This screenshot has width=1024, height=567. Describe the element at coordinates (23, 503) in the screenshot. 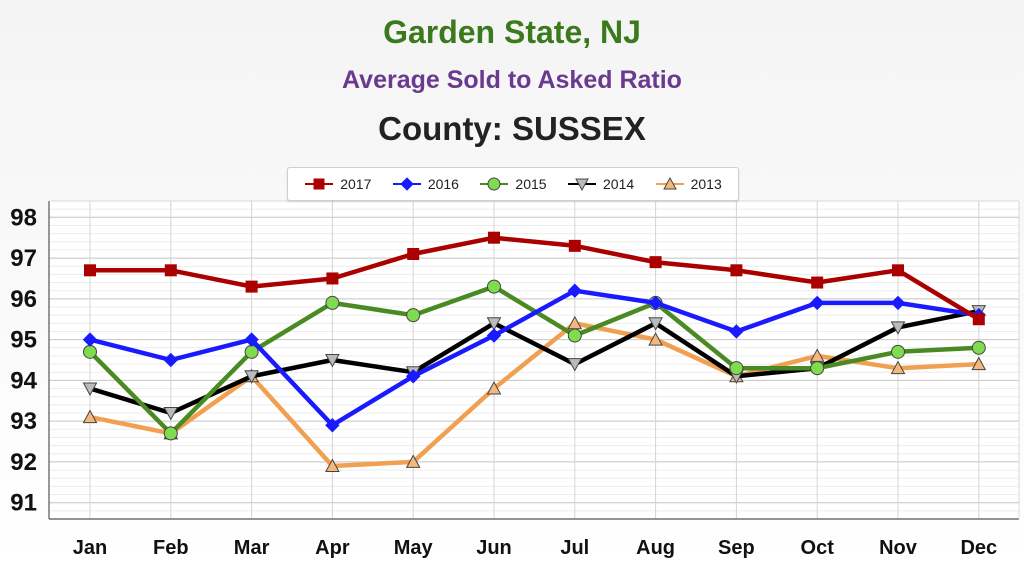

I see `y-tick-label: 91` at that location.